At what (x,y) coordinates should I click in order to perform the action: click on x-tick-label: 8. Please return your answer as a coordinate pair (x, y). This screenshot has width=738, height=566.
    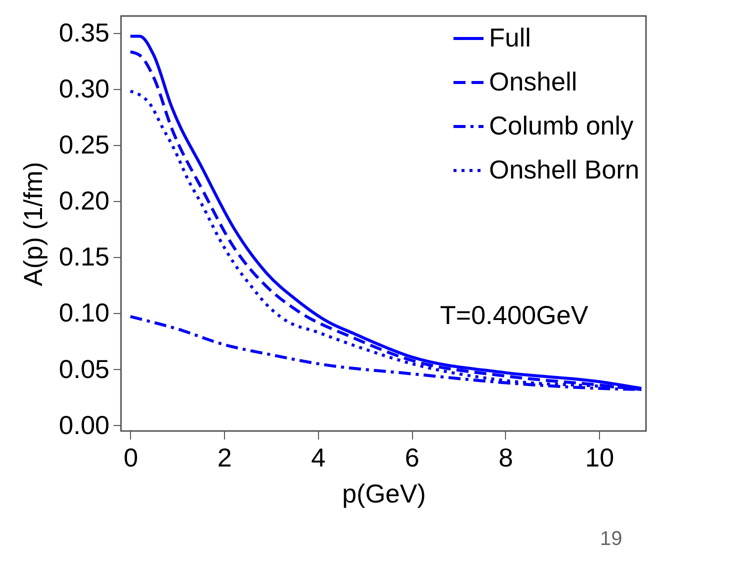
    Looking at the image, I should click on (506, 457).